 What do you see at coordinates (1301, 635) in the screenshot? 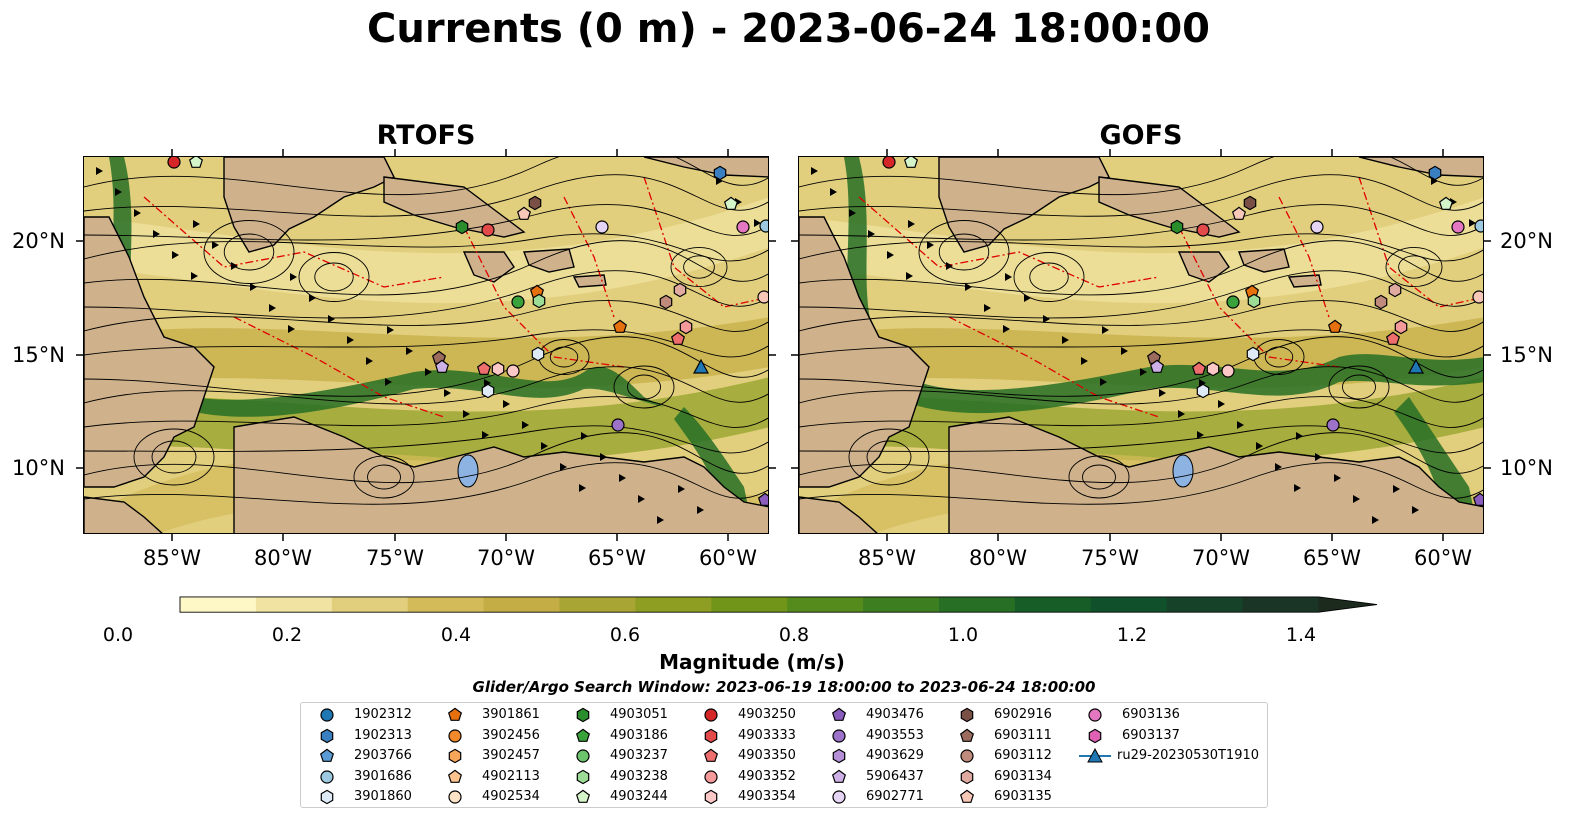
I see `colorbar-tick: 1.4` at bounding box center [1301, 635].